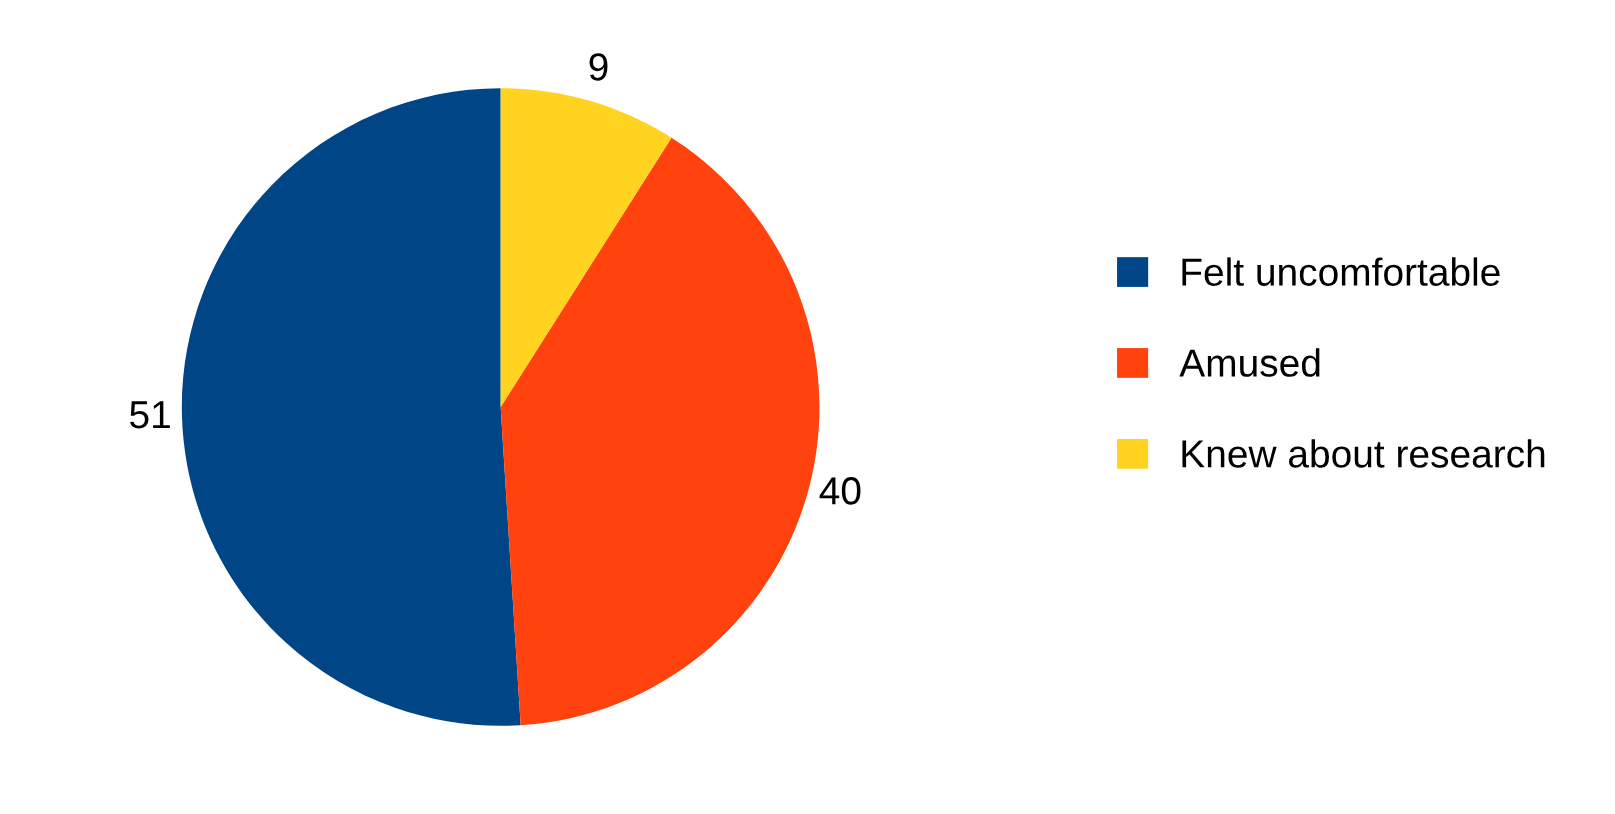 The height and width of the screenshot is (814, 1615). I want to click on data-label: 40, so click(840, 491).